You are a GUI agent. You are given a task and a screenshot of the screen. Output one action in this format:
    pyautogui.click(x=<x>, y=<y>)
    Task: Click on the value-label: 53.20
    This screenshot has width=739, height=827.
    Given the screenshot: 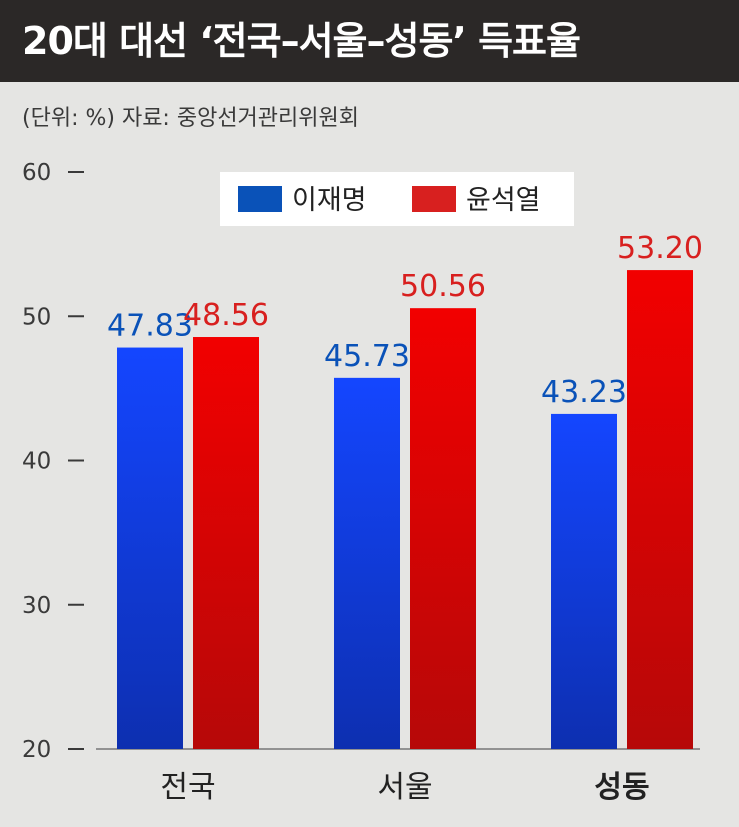 What is the action you would take?
    pyautogui.click(x=660, y=248)
    